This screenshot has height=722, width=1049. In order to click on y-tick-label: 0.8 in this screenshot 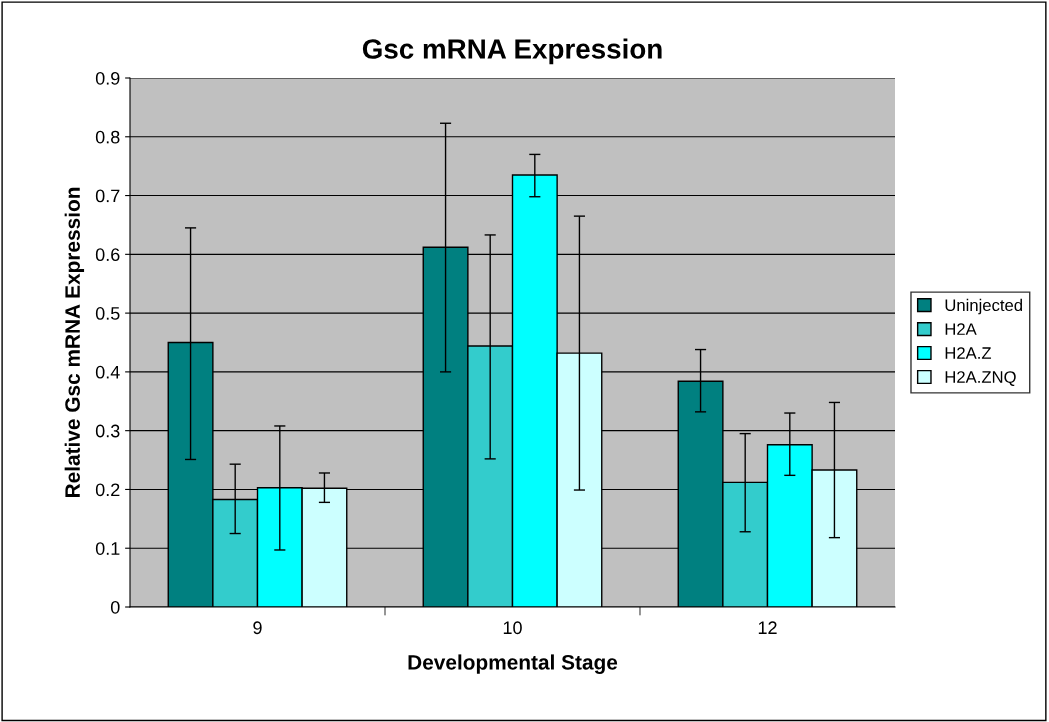, I will do `click(107, 137)`.